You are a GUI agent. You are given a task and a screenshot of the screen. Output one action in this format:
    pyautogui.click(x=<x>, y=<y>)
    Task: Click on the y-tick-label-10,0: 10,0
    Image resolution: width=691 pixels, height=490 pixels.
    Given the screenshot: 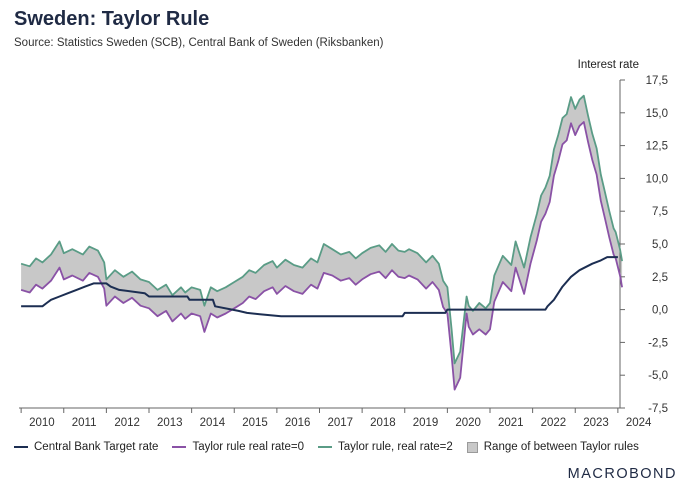 What is the action you would take?
    pyautogui.click(x=657, y=179)
    